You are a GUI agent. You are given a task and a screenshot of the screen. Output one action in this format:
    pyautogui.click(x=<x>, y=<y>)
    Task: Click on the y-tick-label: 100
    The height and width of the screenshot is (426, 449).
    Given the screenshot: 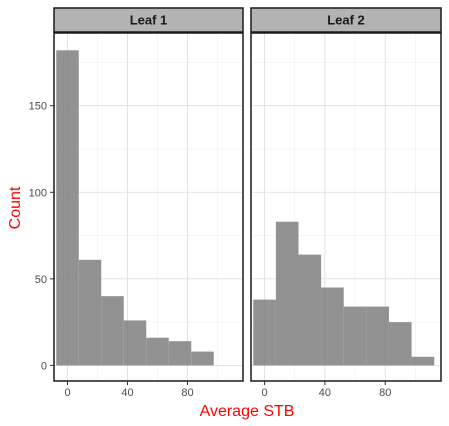 What is the action you would take?
    pyautogui.click(x=38, y=193)
    